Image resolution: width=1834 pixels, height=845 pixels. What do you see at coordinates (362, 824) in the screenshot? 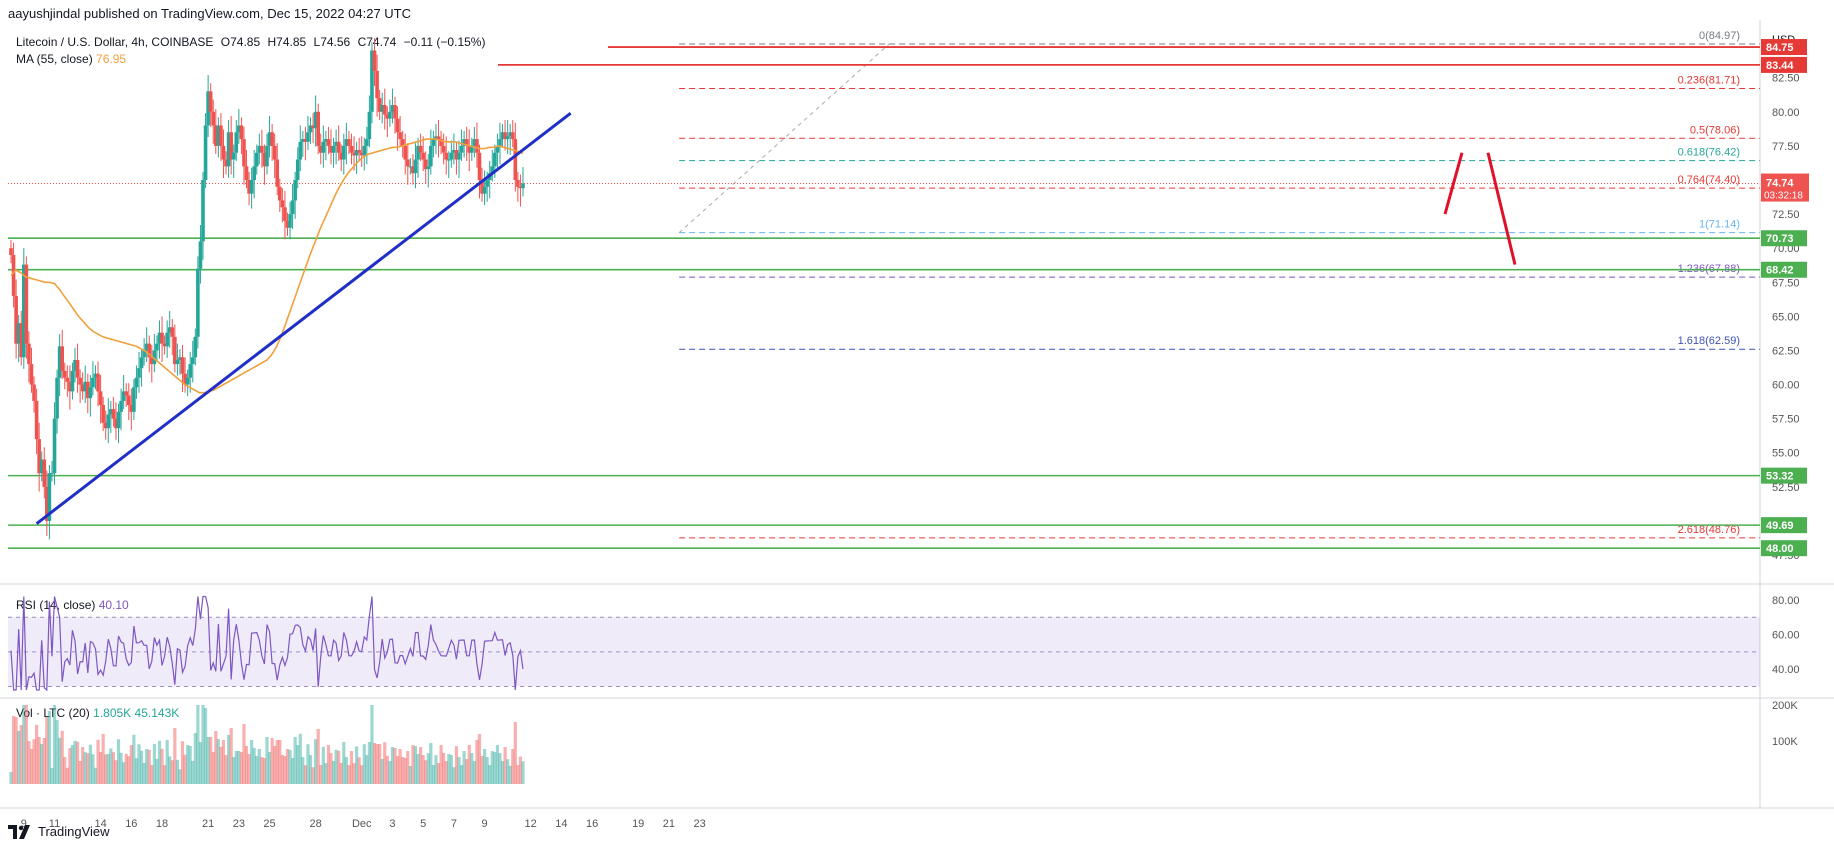
I see `time-tick-label: Dec` at bounding box center [362, 824].